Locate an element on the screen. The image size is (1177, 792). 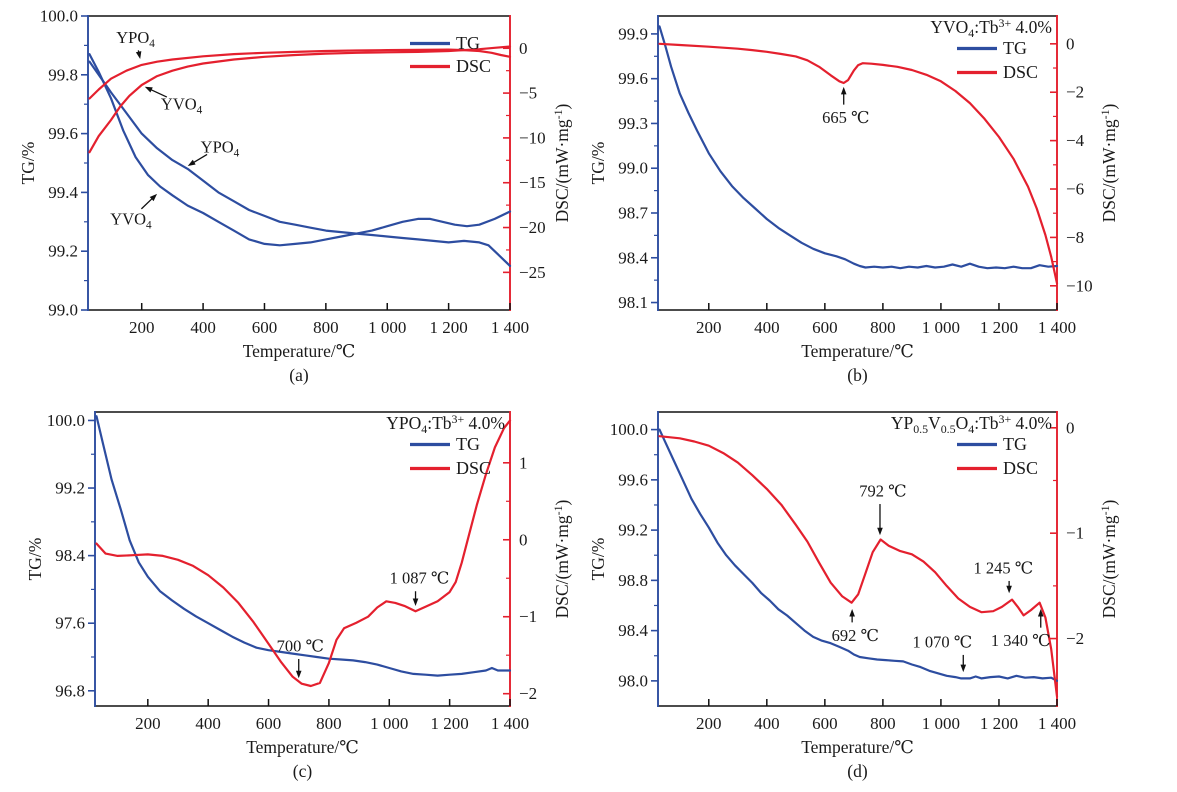
tg-curve-tg is located at coordinates (858, 555).